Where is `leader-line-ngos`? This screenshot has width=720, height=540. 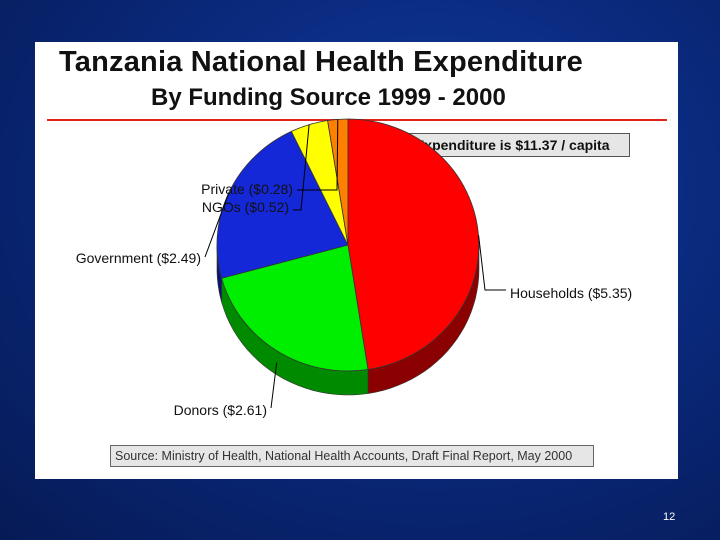 leader-line-ngos is located at coordinates (301, 167).